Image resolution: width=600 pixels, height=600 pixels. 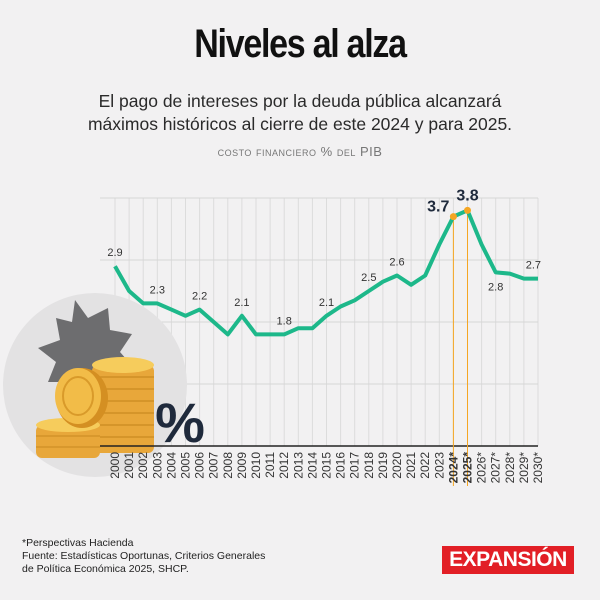 What do you see at coordinates (114, 253) in the screenshot?
I see `data-label: 2.9` at bounding box center [114, 253].